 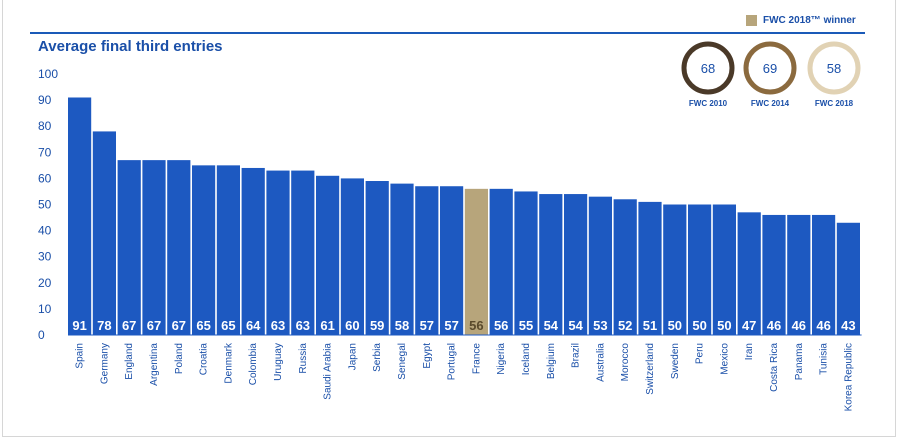 What do you see at coordinates (600, 362) in the screenshot?
I see `category-label-australia: Australia` at bounding box center [600, 362].